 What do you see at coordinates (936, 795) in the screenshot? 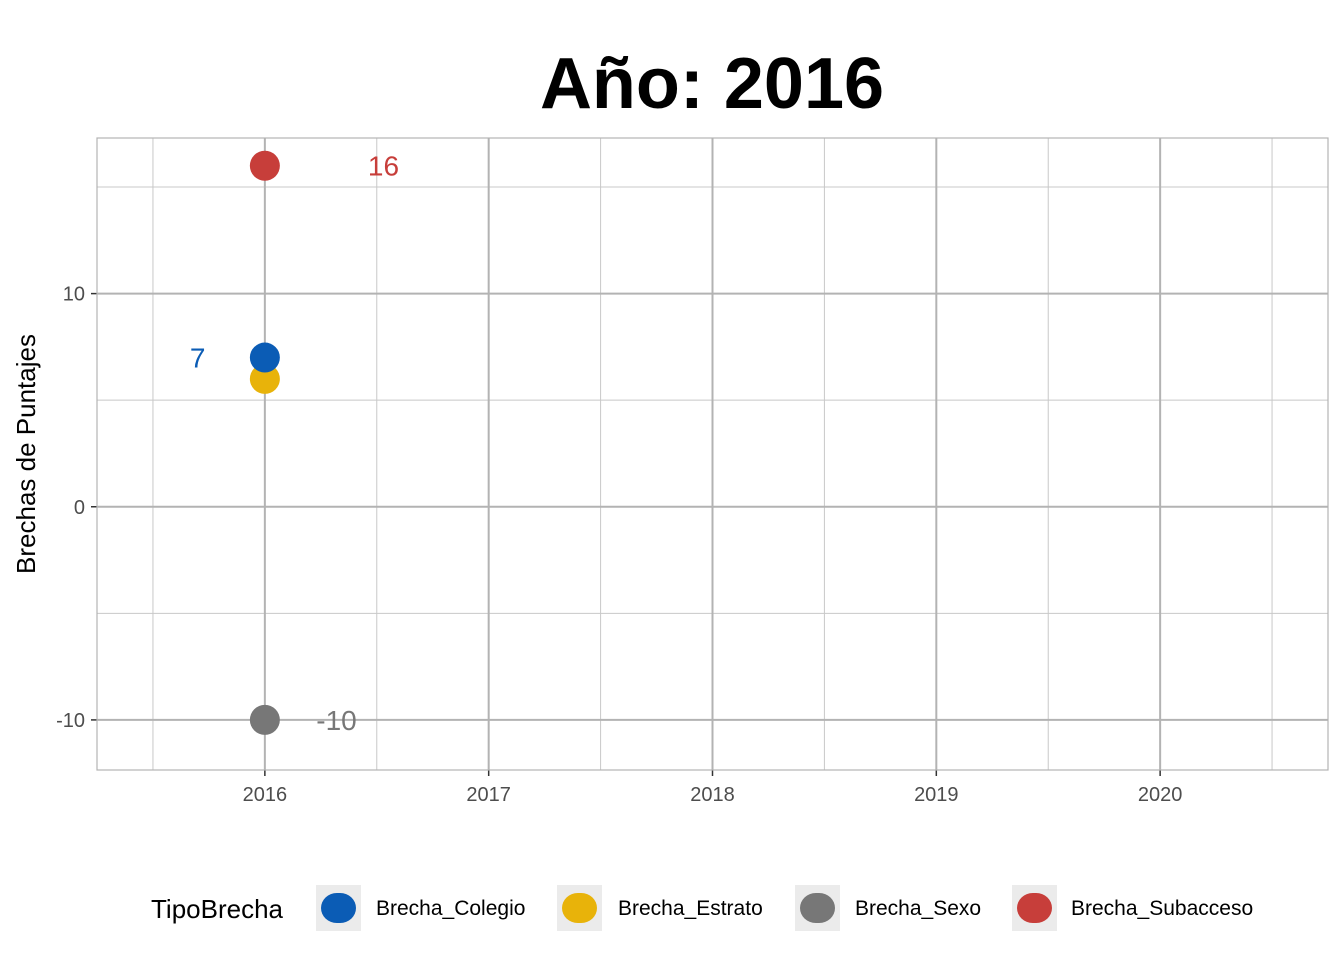
I see `x-tick-label: 2019` at bounding box center [936, 795].